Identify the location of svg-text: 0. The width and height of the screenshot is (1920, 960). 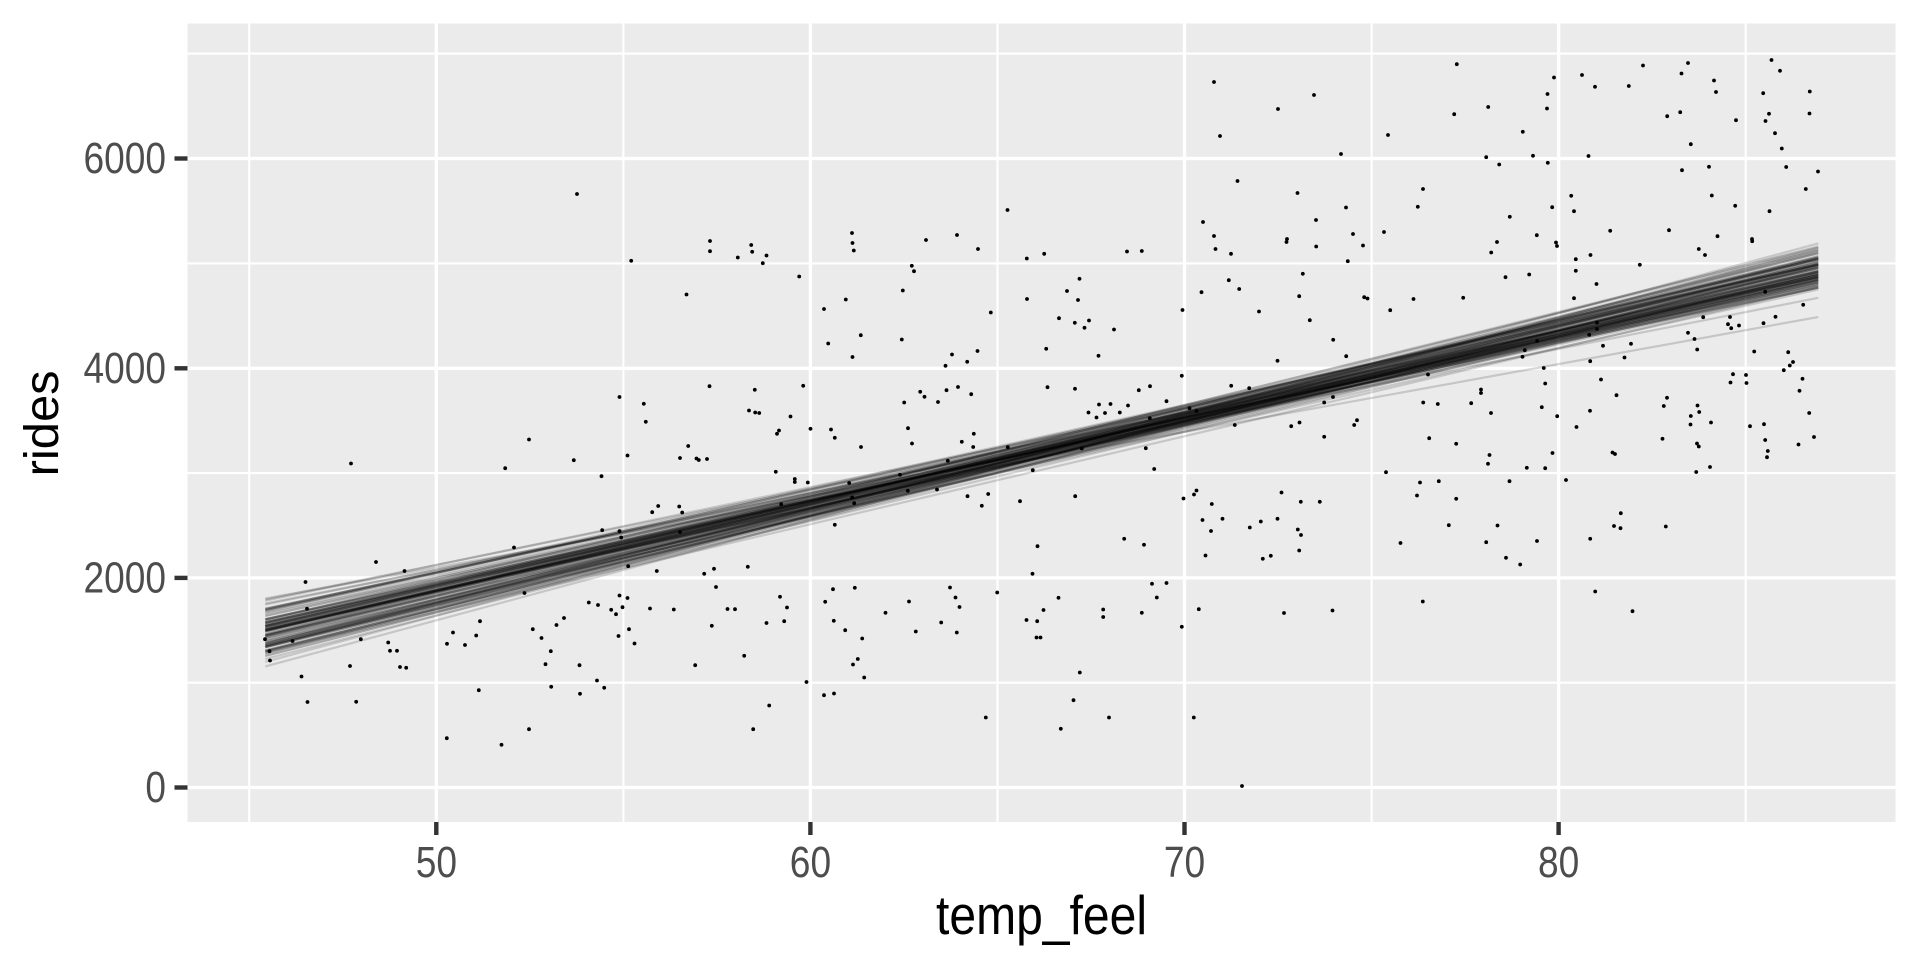
(155, 788).